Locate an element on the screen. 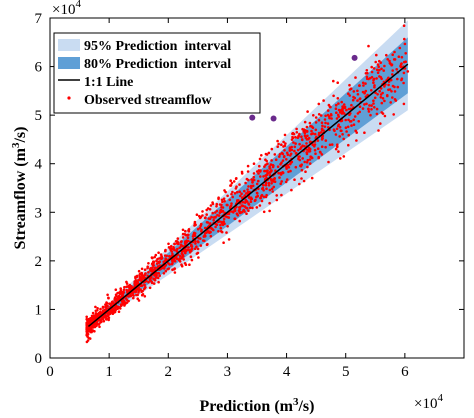 The height and width of the screenshot is (418, 474). x-tick-label: 1 is located at coordinates (109, 372).